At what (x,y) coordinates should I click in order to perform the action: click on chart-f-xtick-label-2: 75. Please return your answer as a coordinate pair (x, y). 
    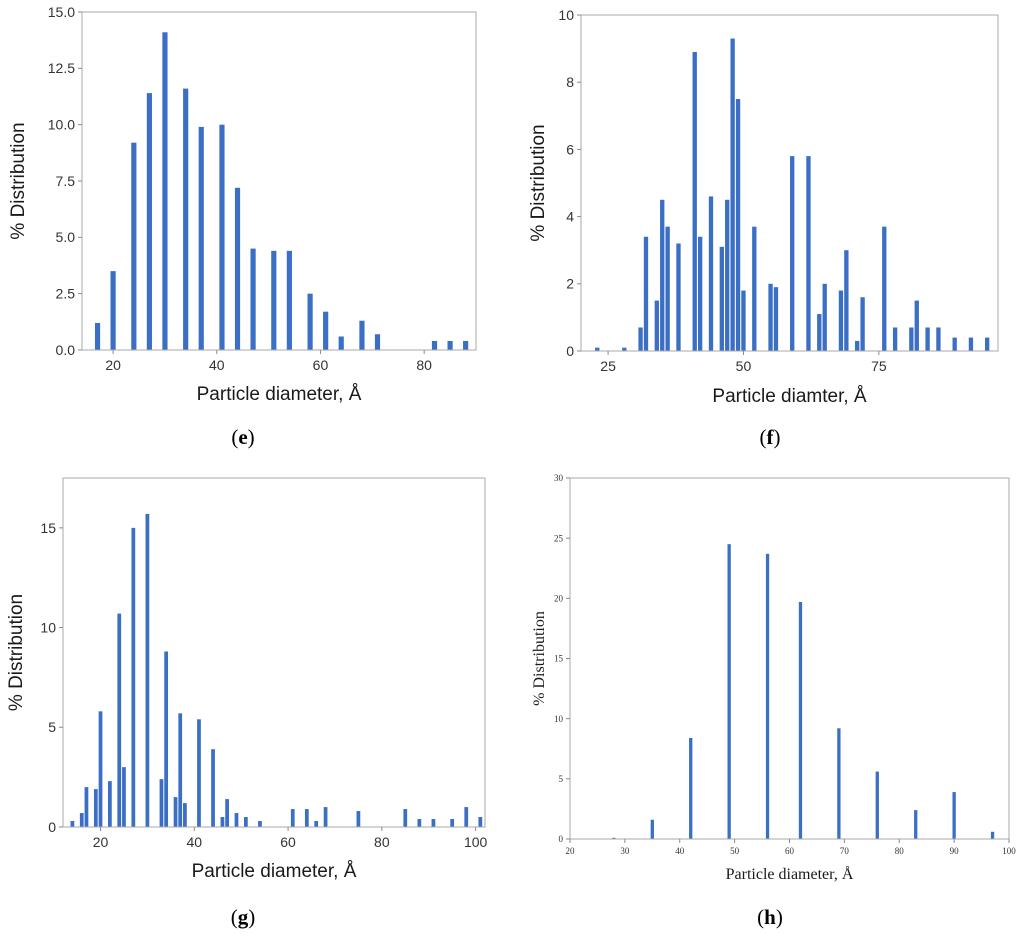
    Looking at the image, I should click on (879, 366).